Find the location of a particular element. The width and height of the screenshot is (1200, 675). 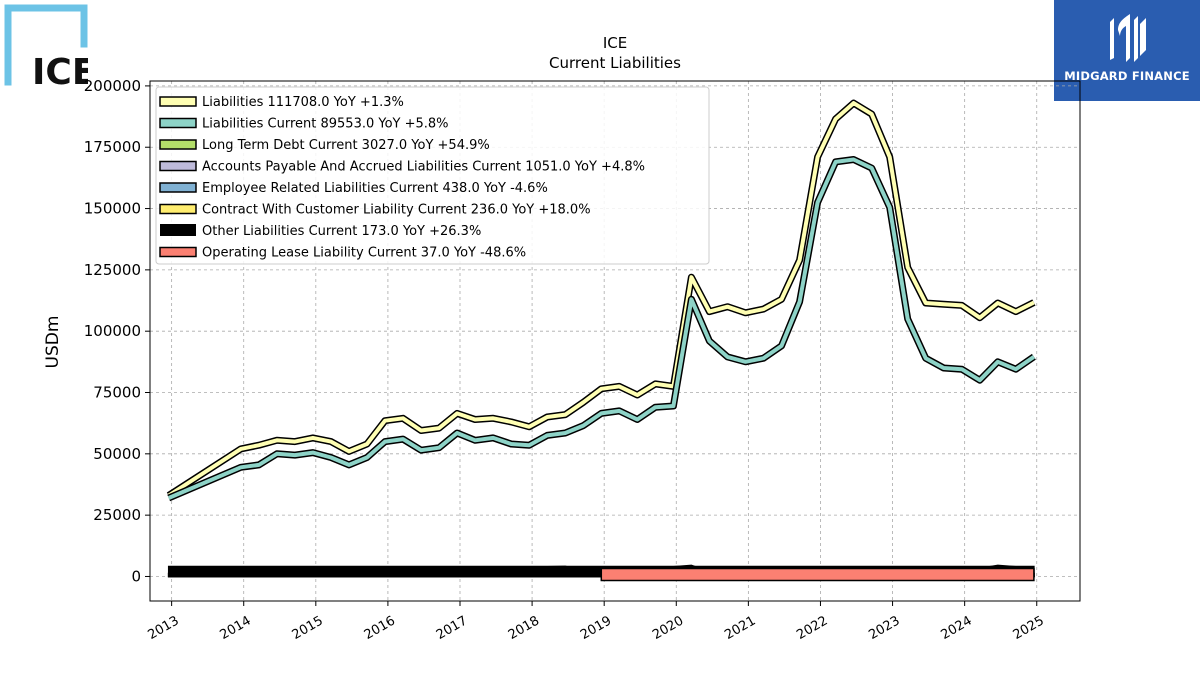

x-tick-label: 2014 is located at coordinates (236, 628).